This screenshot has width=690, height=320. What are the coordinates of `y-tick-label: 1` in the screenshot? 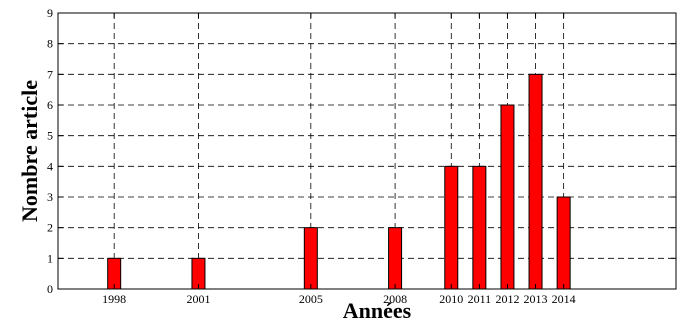 It's located at (50, 258).